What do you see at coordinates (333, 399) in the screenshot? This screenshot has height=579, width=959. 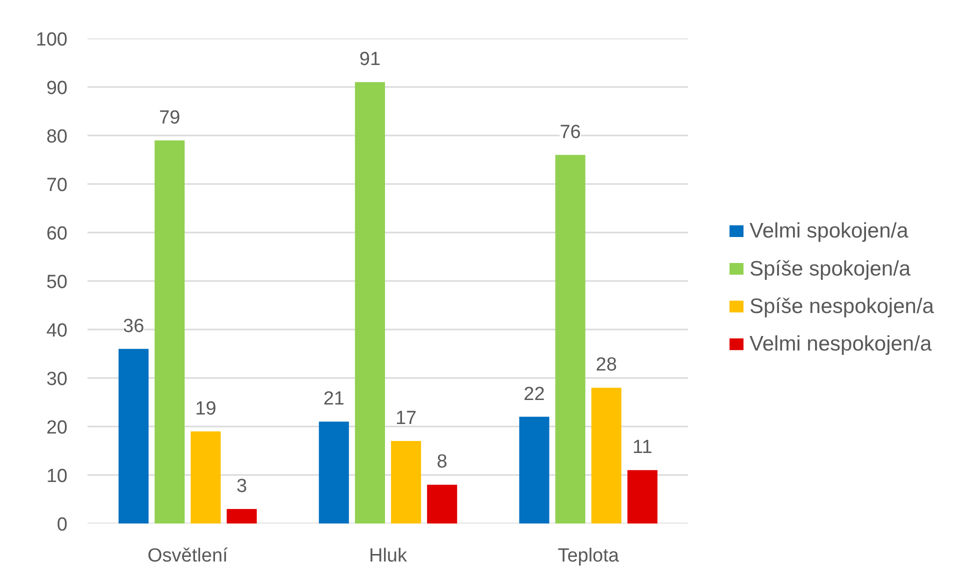 I see `data-label: 21` at bounding box center [333, 399].